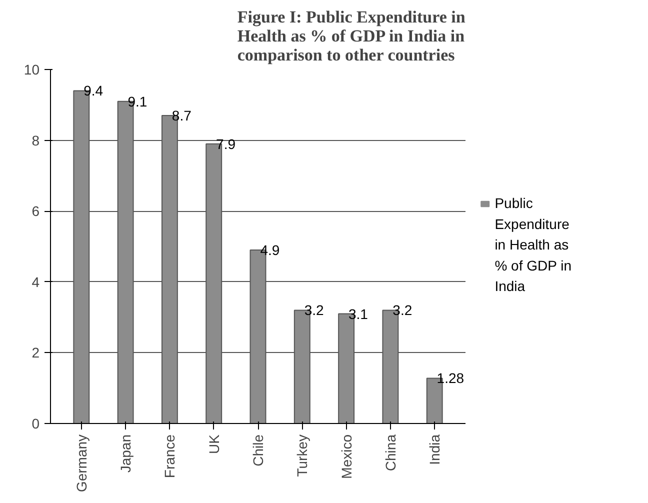 The image size is (648, 503). What do you see at coordinates (351, 36) in the screenshot?
I see `chart-title: Figure I: Public Expenditure in Health as % of GDP in India in comparison to other countries` at bounding box center [351, 36].